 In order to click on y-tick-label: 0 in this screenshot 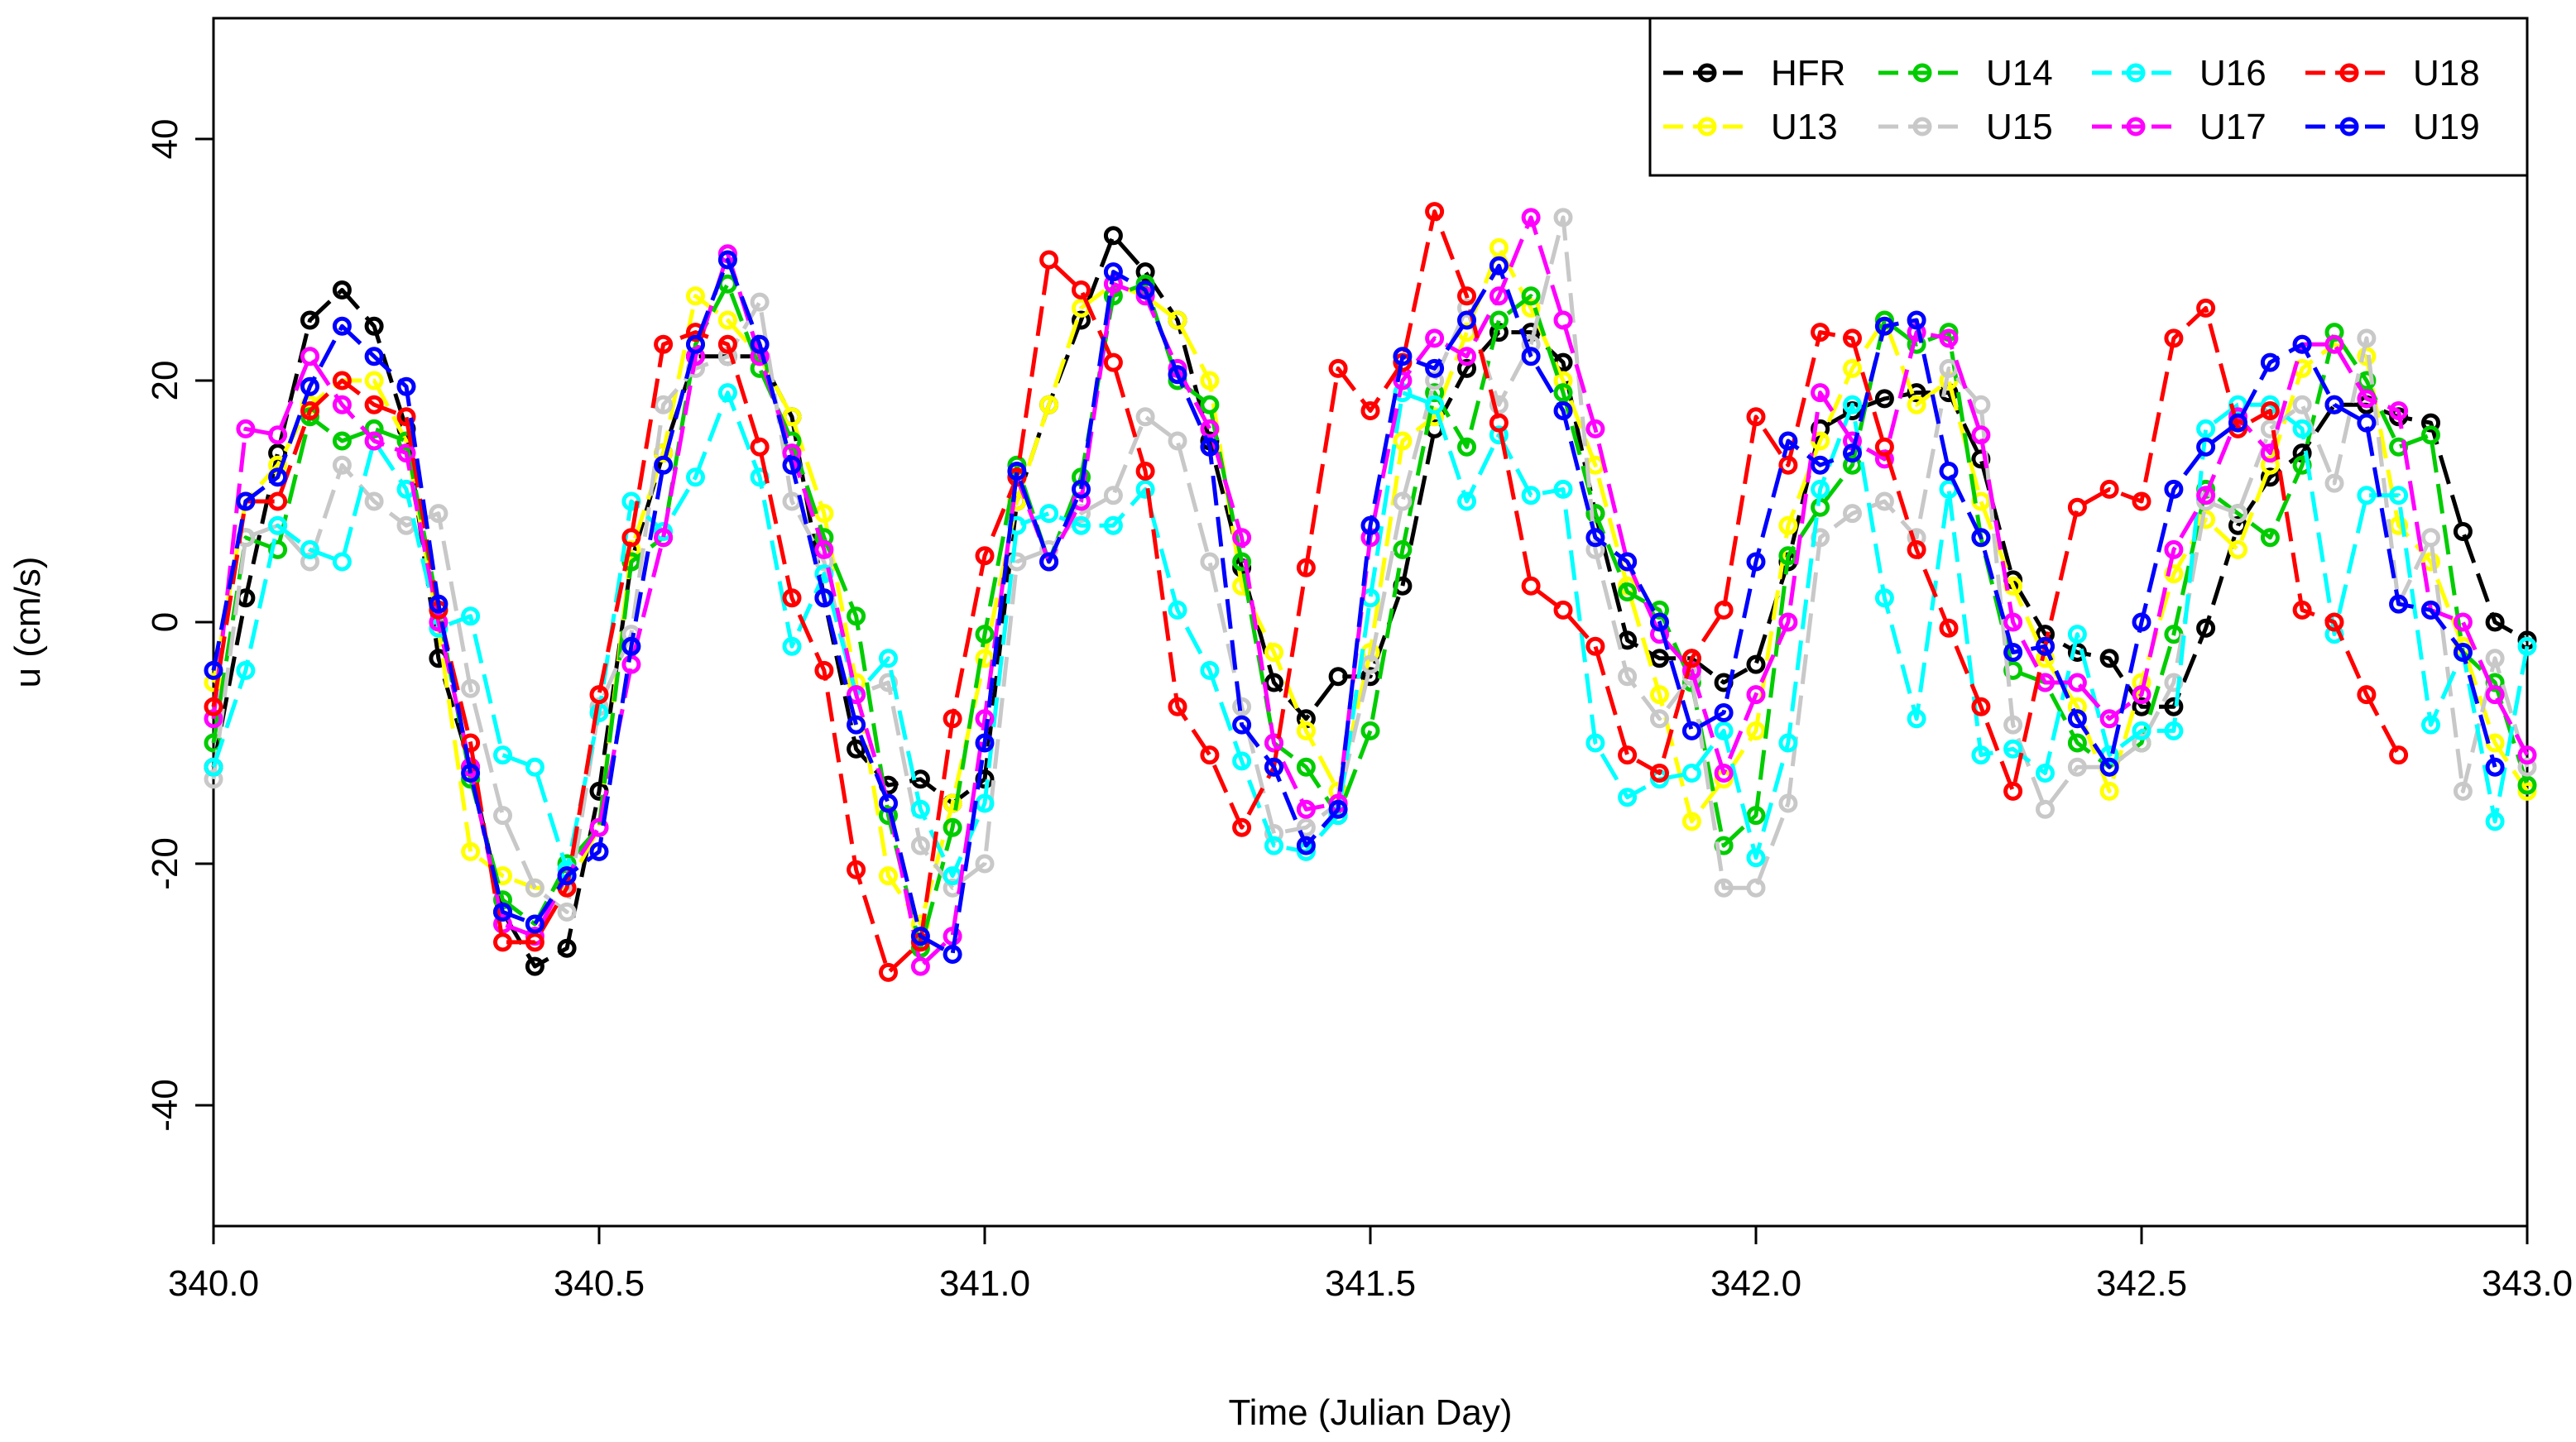, I will do `click(165, 622)`.